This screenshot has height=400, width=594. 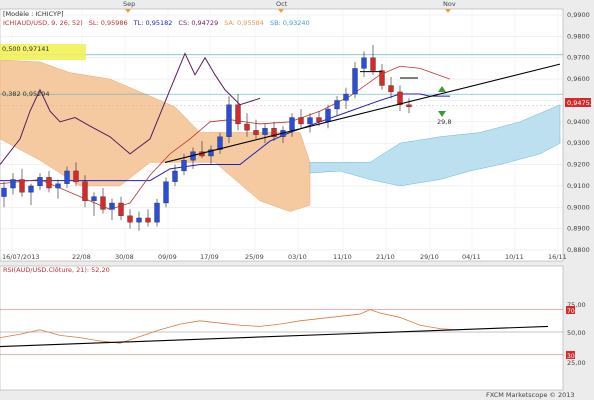 What do you see at coordinates (108, 23) in the screenshot?
I see `legend-item: SL: 0,95986` at bounding box center [108, 23].